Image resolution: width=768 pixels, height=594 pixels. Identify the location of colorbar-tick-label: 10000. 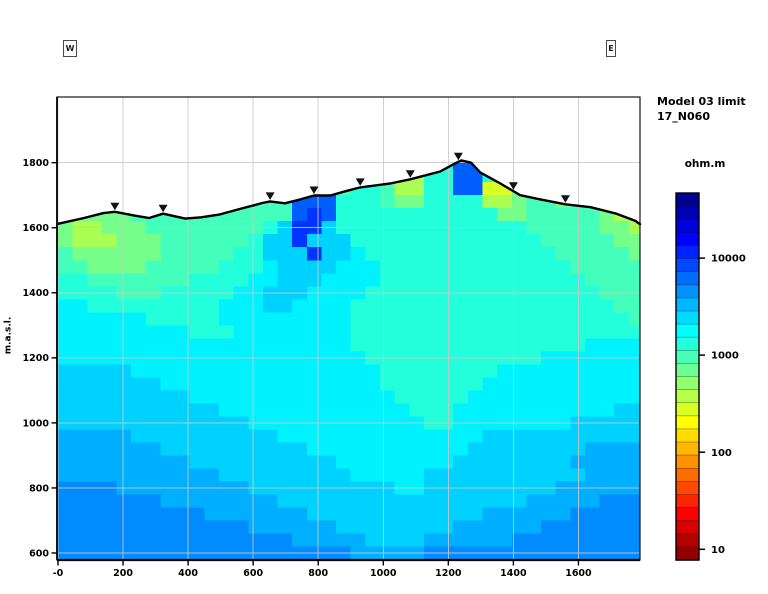
(728, 259).